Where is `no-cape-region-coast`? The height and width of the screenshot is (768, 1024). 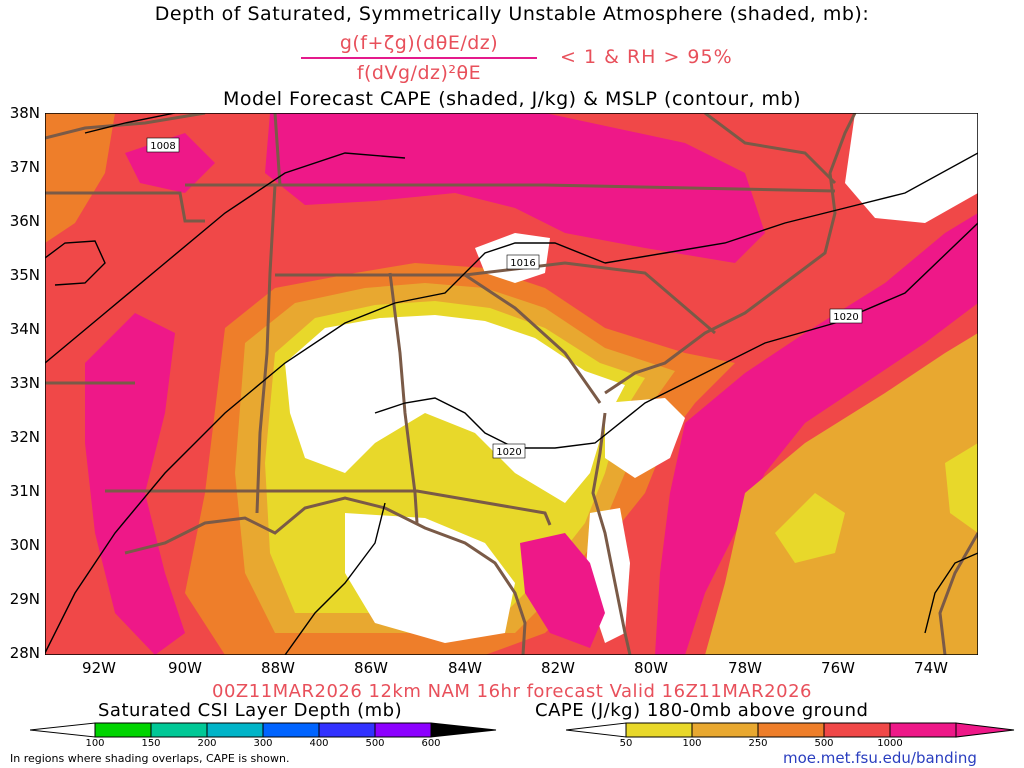
no-cape-region-coast is located at coordinates (645, 438).